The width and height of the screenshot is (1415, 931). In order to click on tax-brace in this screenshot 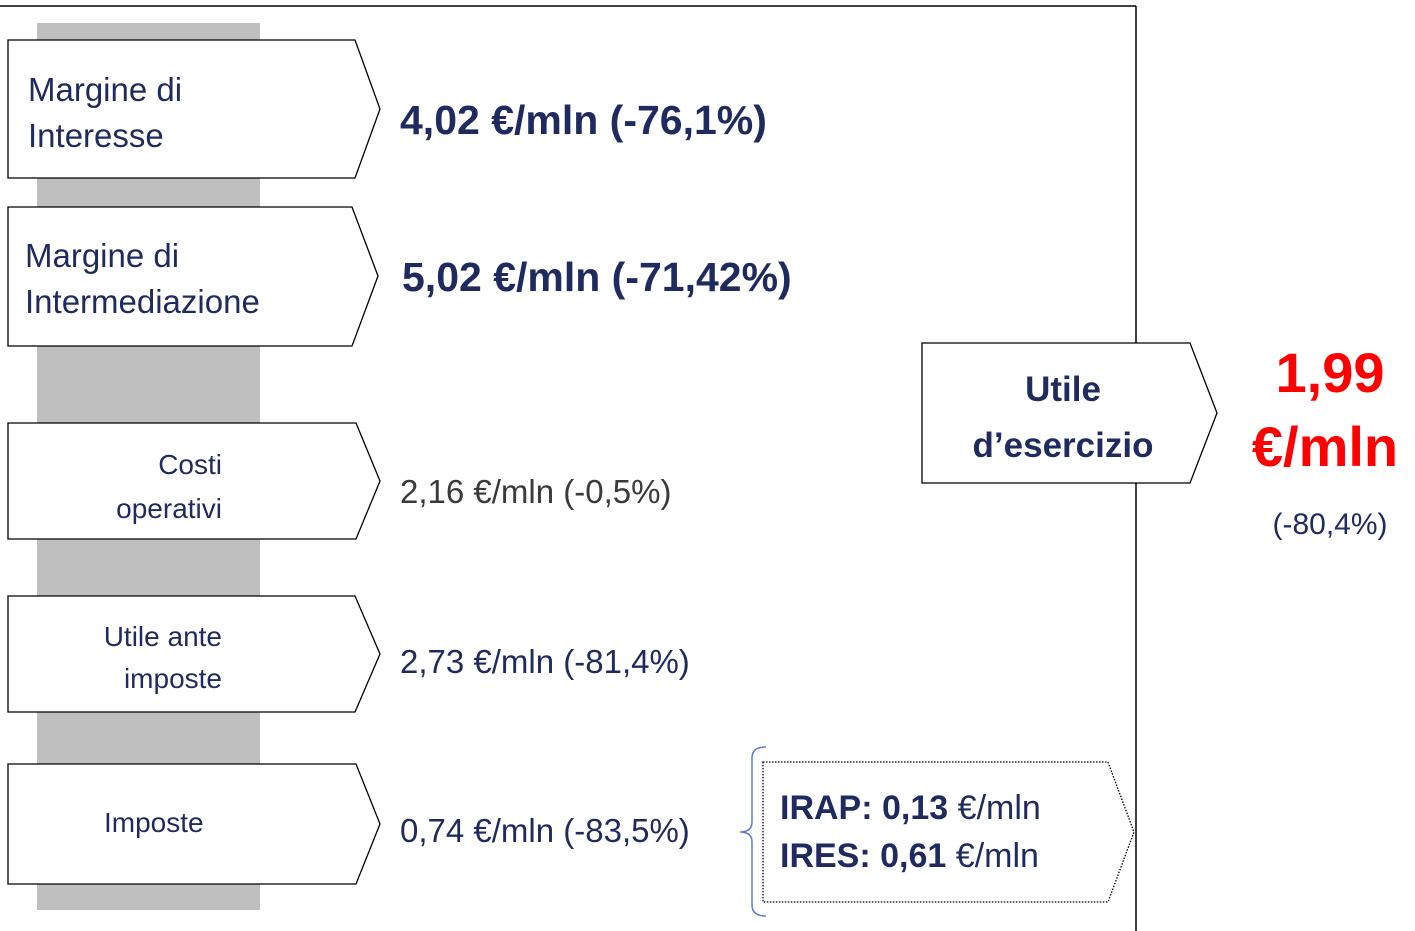, I will do `click(753, 831)`.